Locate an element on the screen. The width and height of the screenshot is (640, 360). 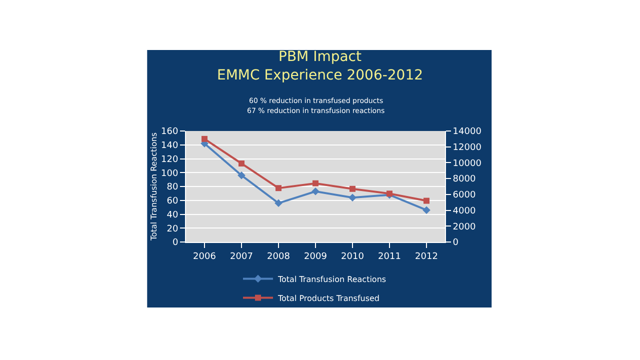
x-tick-label: 2008 is located at coordinates (278, 257).